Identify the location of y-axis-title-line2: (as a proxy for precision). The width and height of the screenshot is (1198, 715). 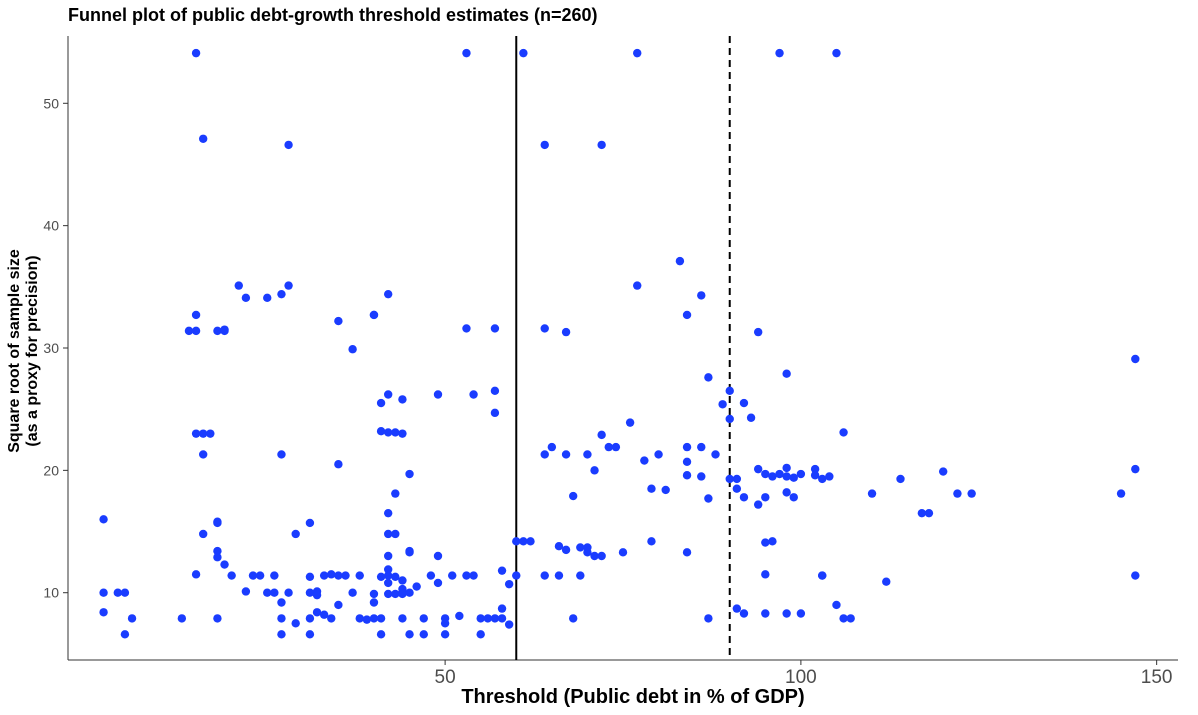
(32, 350).